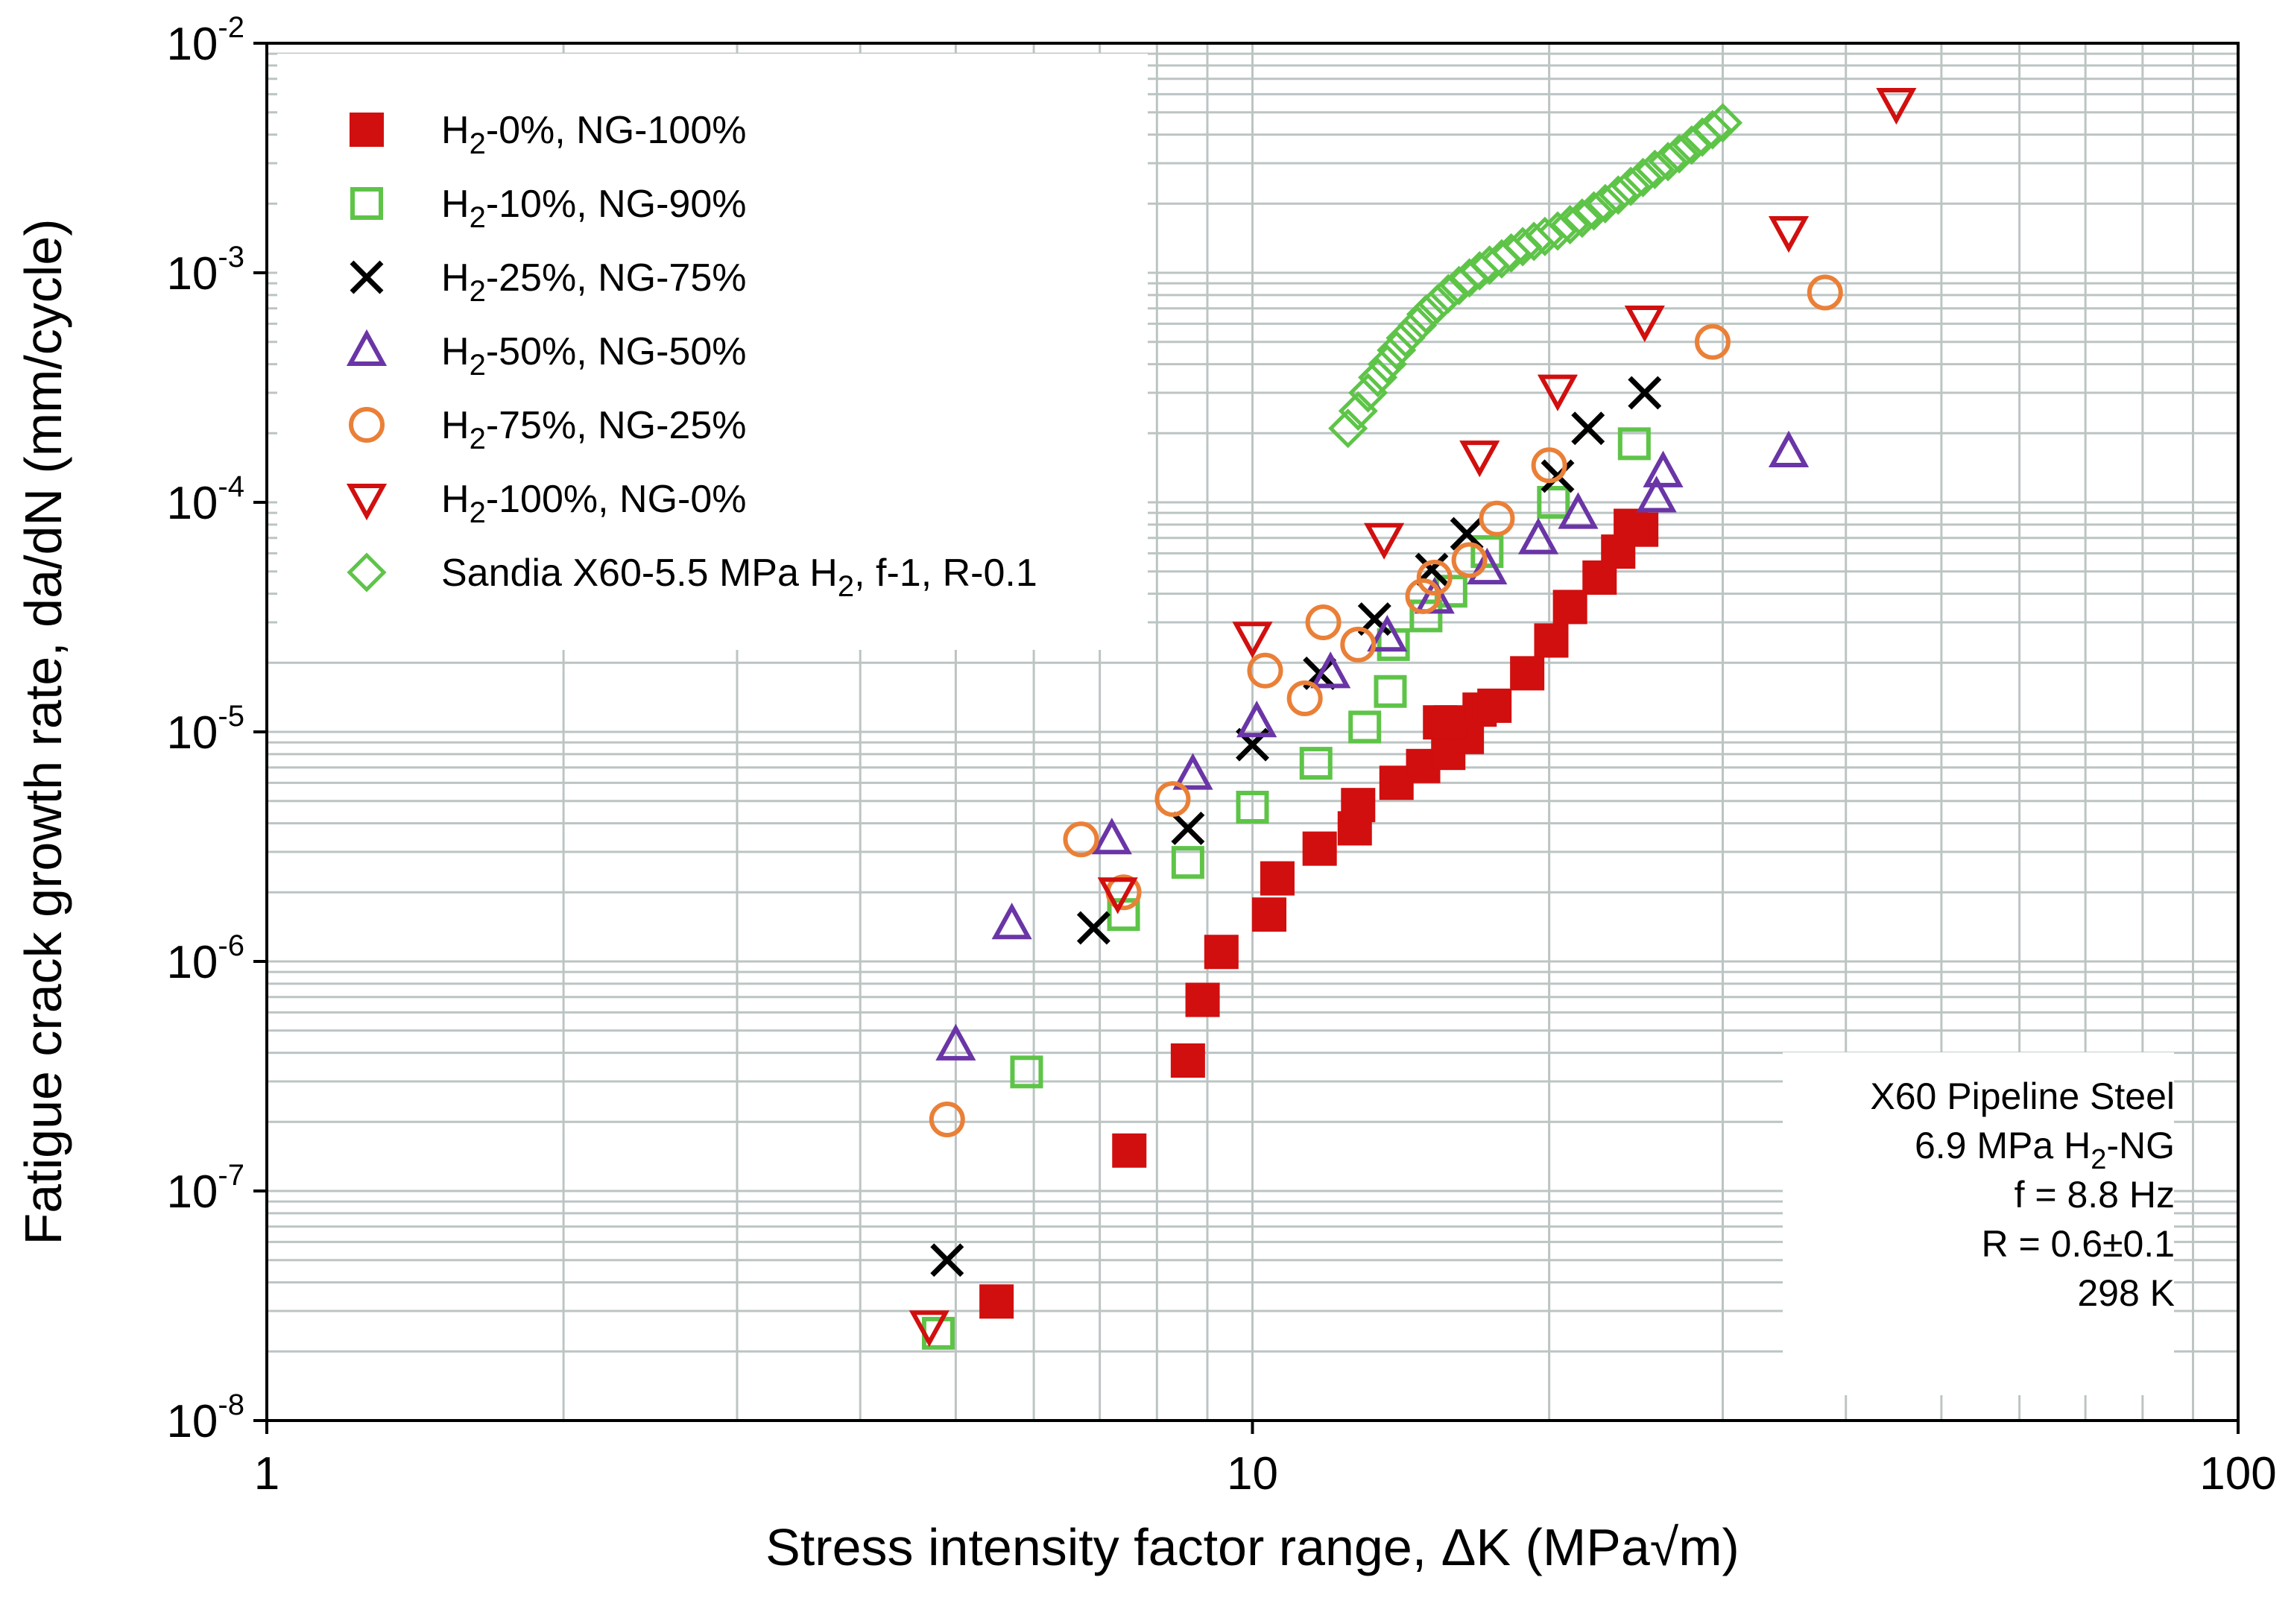  What do you see at coordinates (739, 577) in the screenshot?
I see `legend-label: Sandia X60-5.5 MPa H2, f-1, R-0.1` at bounding box center [739, 577].